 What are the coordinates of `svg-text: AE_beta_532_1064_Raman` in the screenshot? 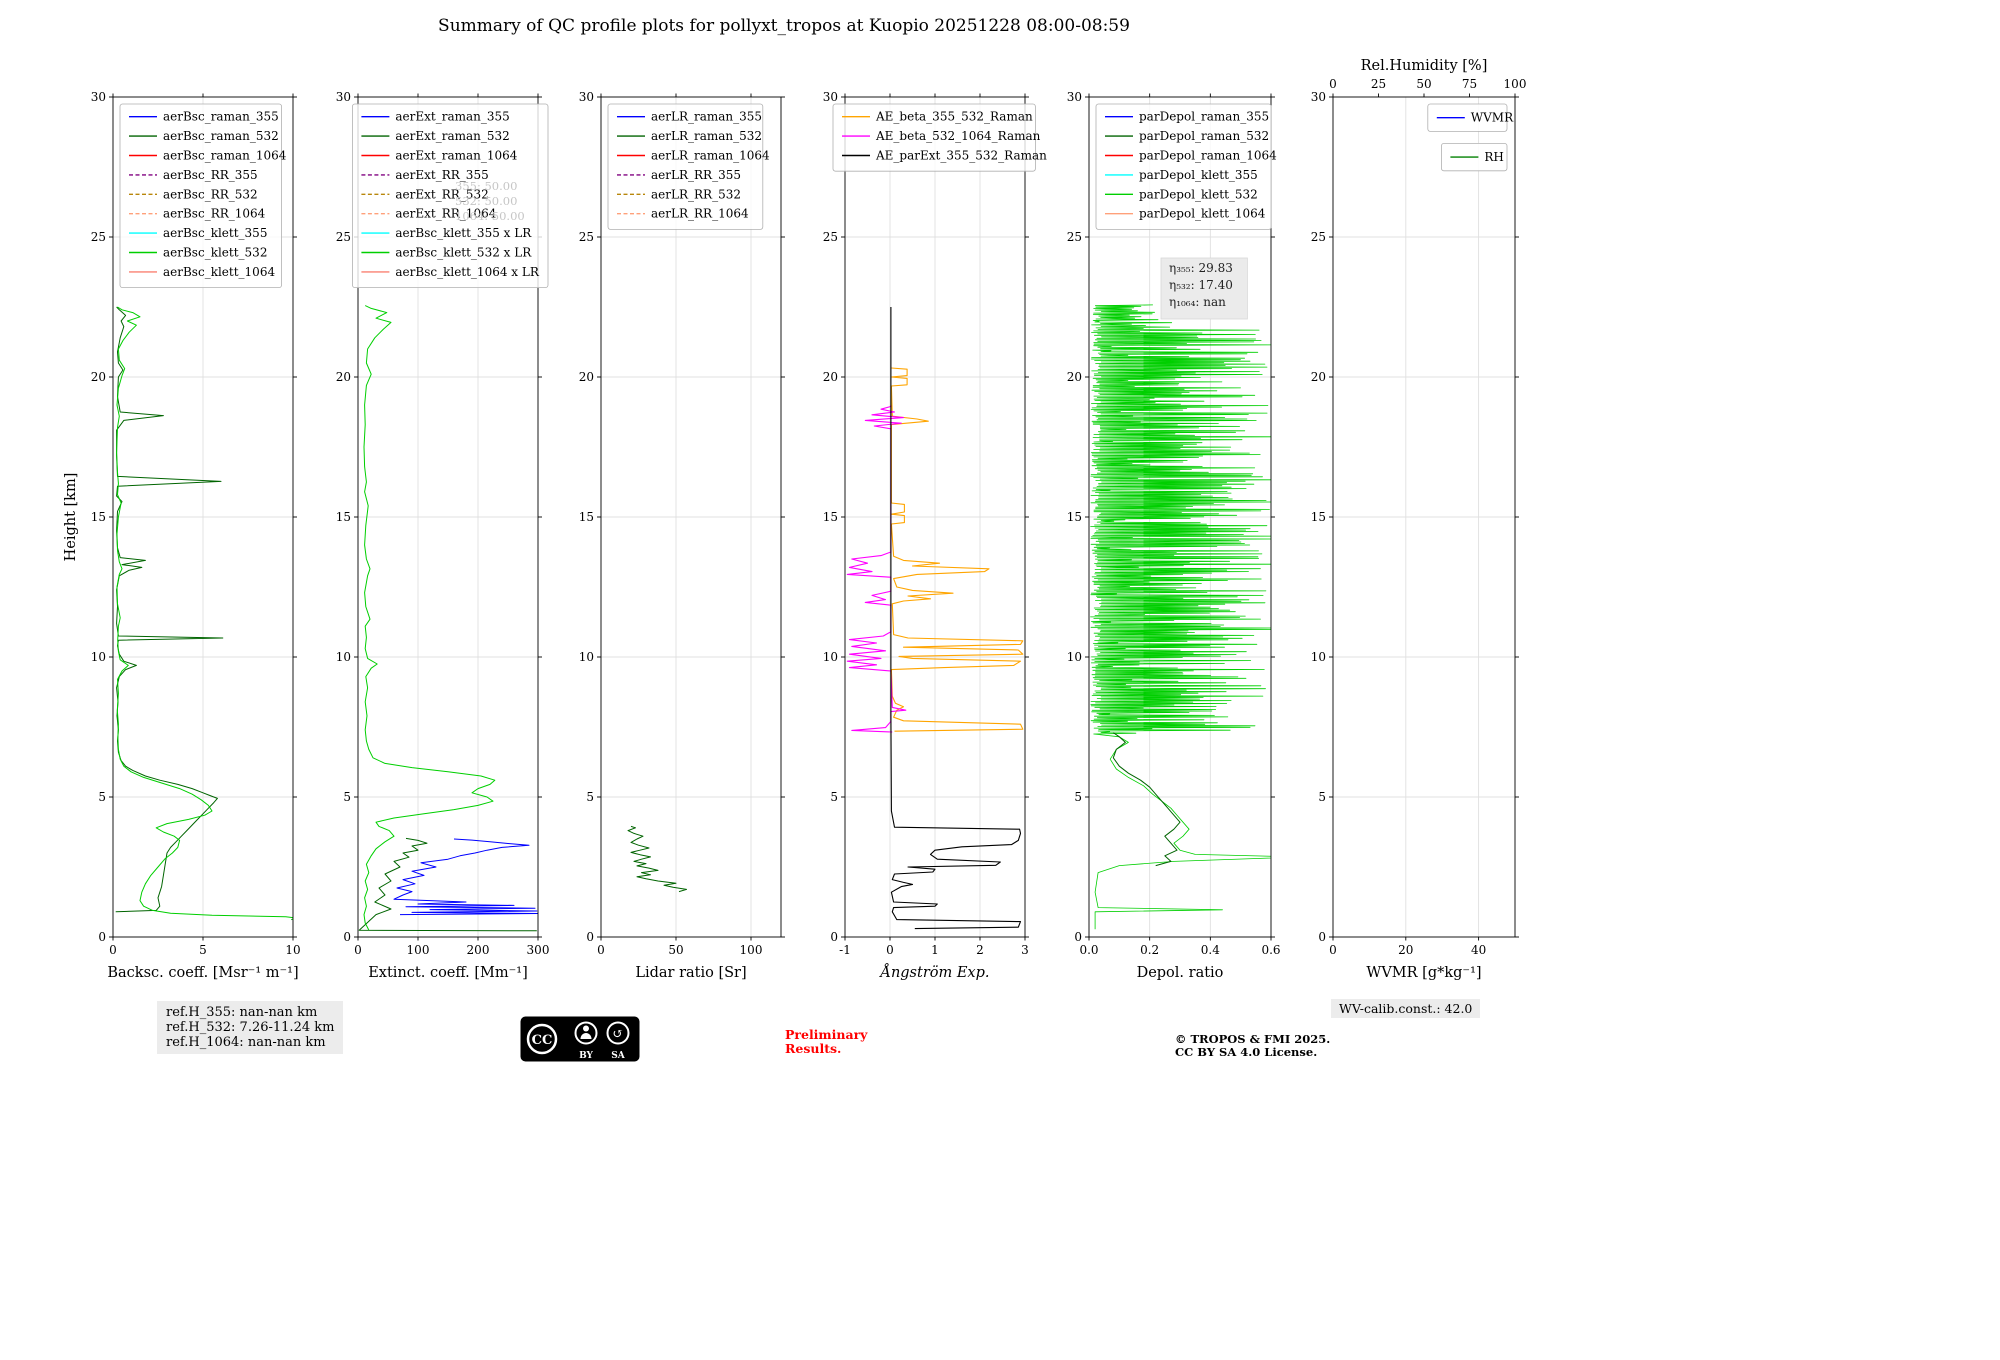 It's located at (958, 136).